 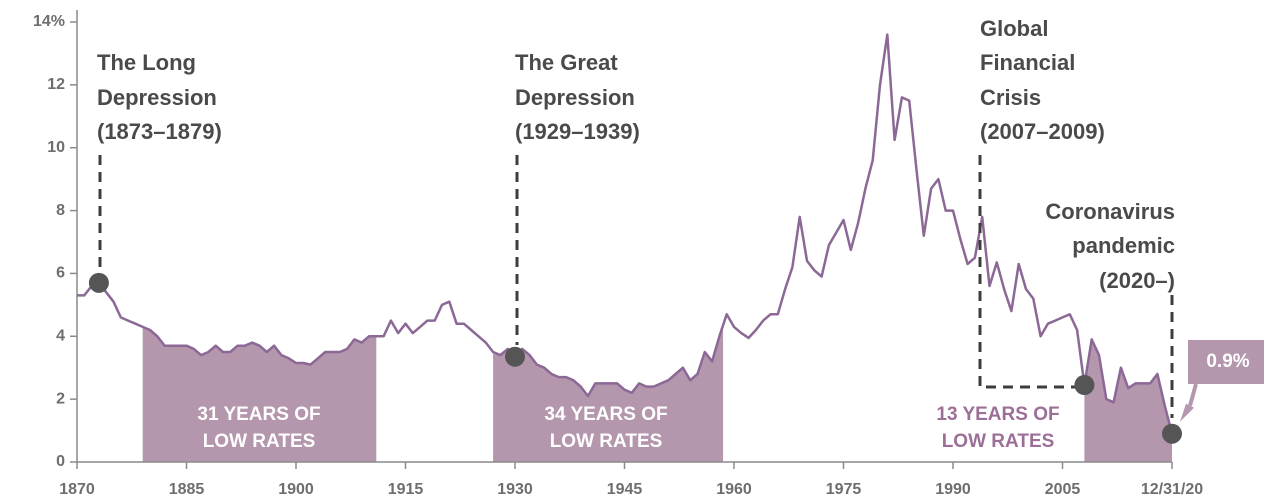 What do you see at coordinates (60, 336) in the screenshot?
I see `y-tick-label: 4` at bounding box center [60, 336].